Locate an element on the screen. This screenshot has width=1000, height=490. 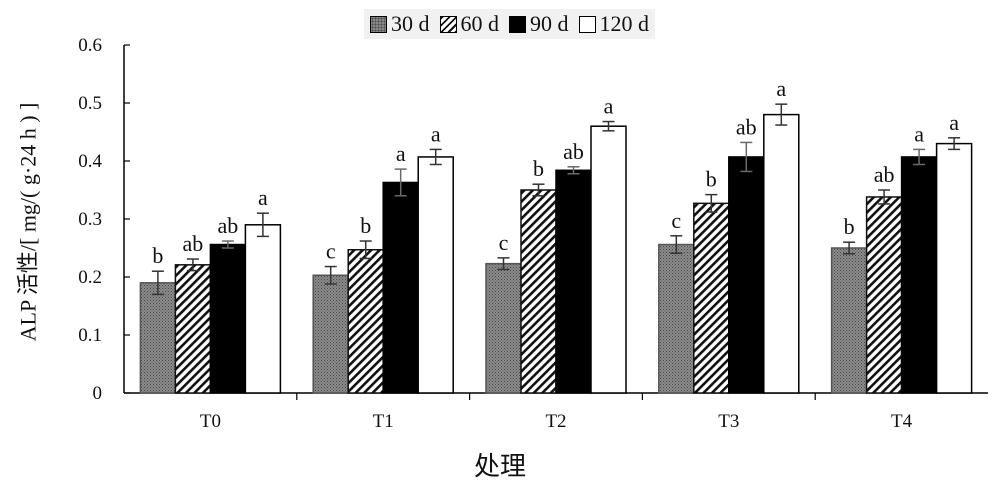
y-axis-label: ALP 活性/[ mg/( g·24 h ) ] is located at coordinates (27, 222).